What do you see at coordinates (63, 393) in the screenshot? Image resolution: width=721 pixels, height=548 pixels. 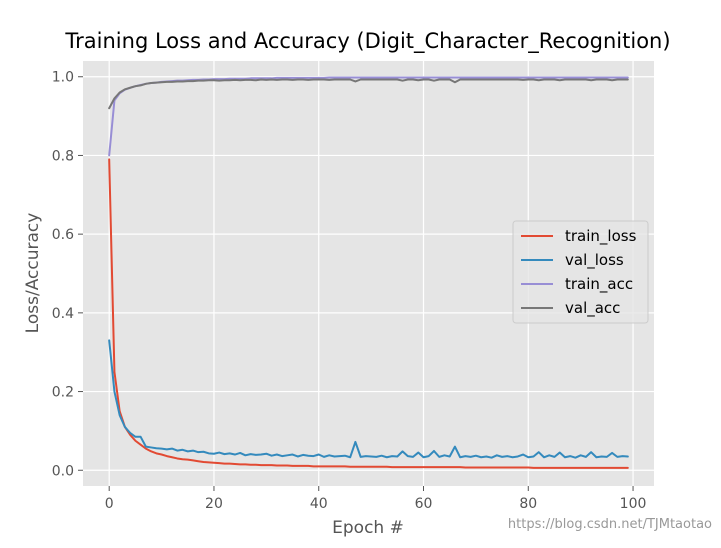 I see `y-tick-label: 0.2` at bounding box center [63, 393].